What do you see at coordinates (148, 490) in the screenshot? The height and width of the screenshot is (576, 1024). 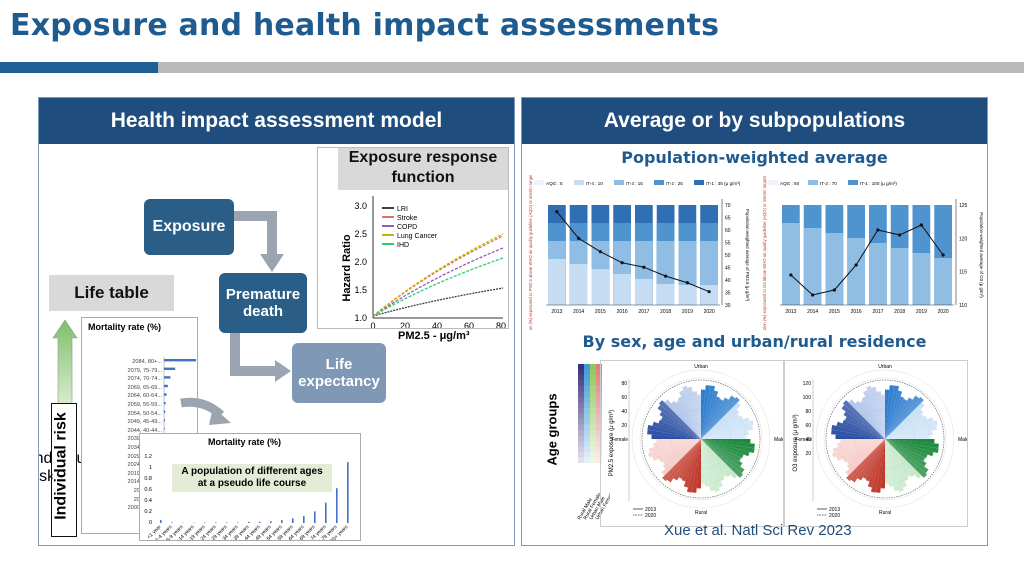 I see `small-ytick: 0.6` at bounding box center [148, 490].